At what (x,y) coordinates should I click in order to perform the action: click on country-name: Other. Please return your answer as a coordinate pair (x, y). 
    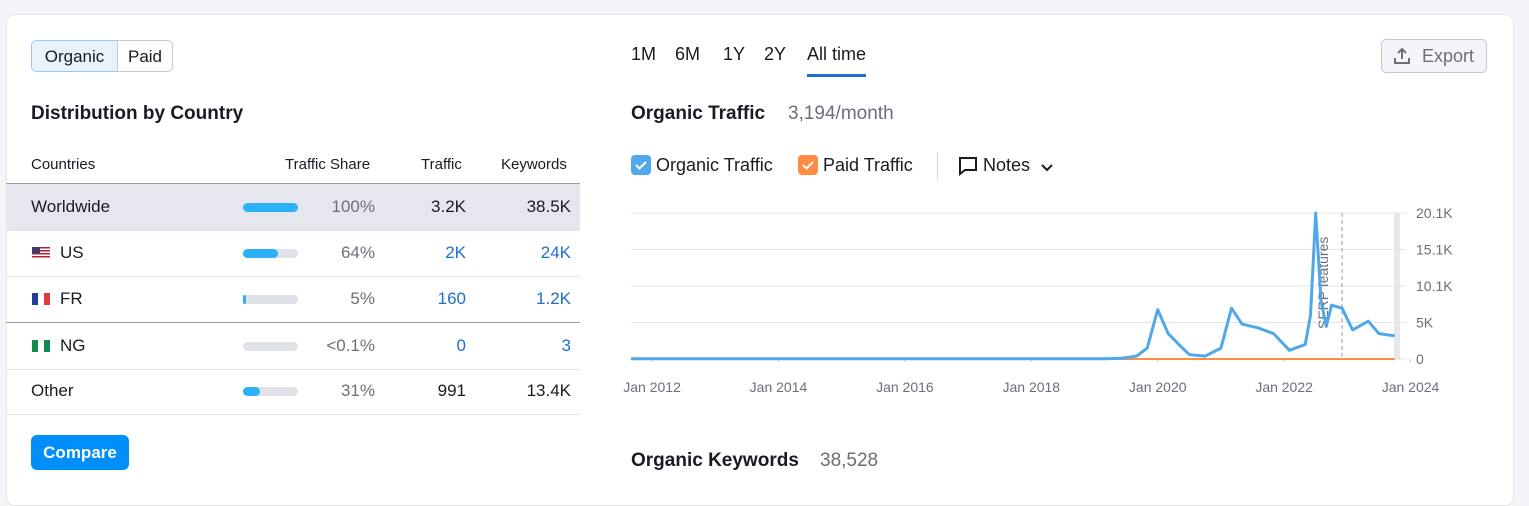
    Looking at the image, I should click on (52, 391).